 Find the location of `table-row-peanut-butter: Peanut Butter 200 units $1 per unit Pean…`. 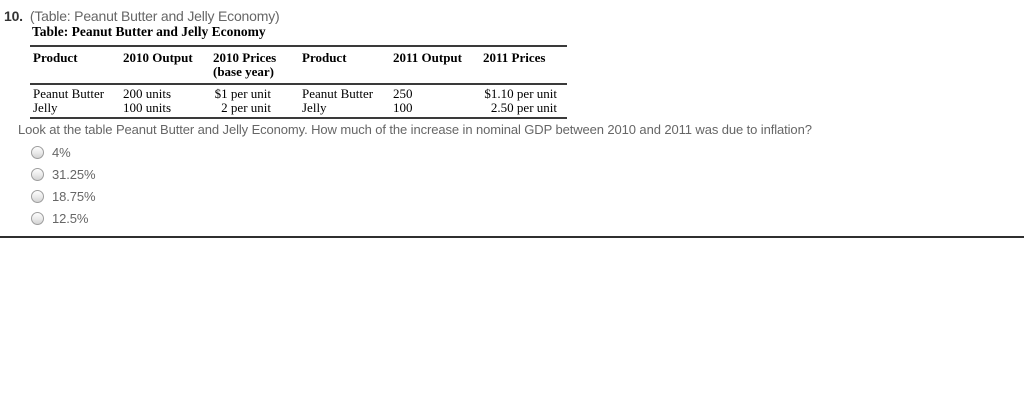

table-row-peanut-butter: Peanut Butter 200 units $1 per unit Pean… is located at coordinates (298, 92).